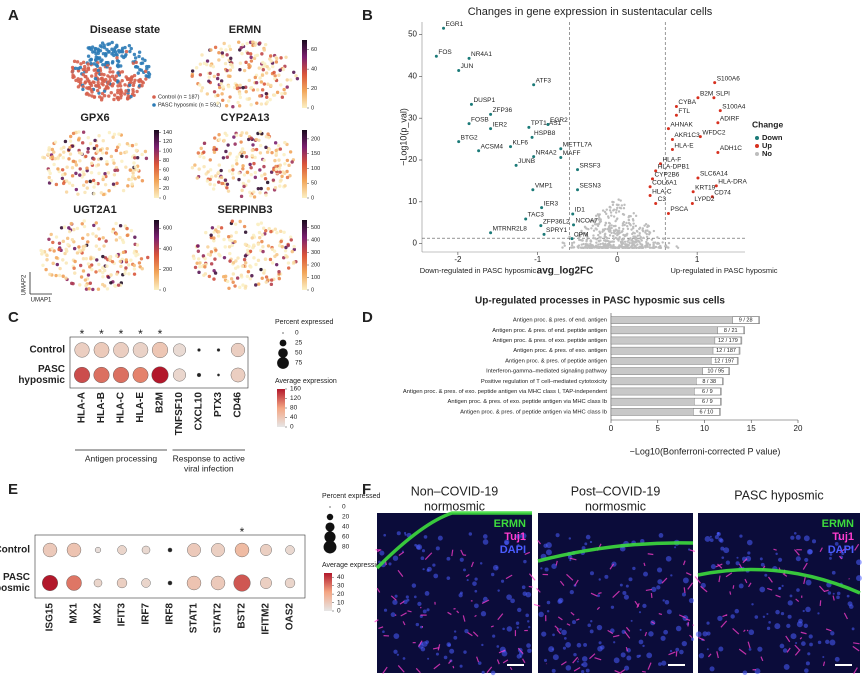 Image resolution: width=865 pixels, height=682 pixels. What do you see at coordinates (294, 408) in the screenshot?
I see `colorbar-tick-label: 80` at bounding box center [294, 408].